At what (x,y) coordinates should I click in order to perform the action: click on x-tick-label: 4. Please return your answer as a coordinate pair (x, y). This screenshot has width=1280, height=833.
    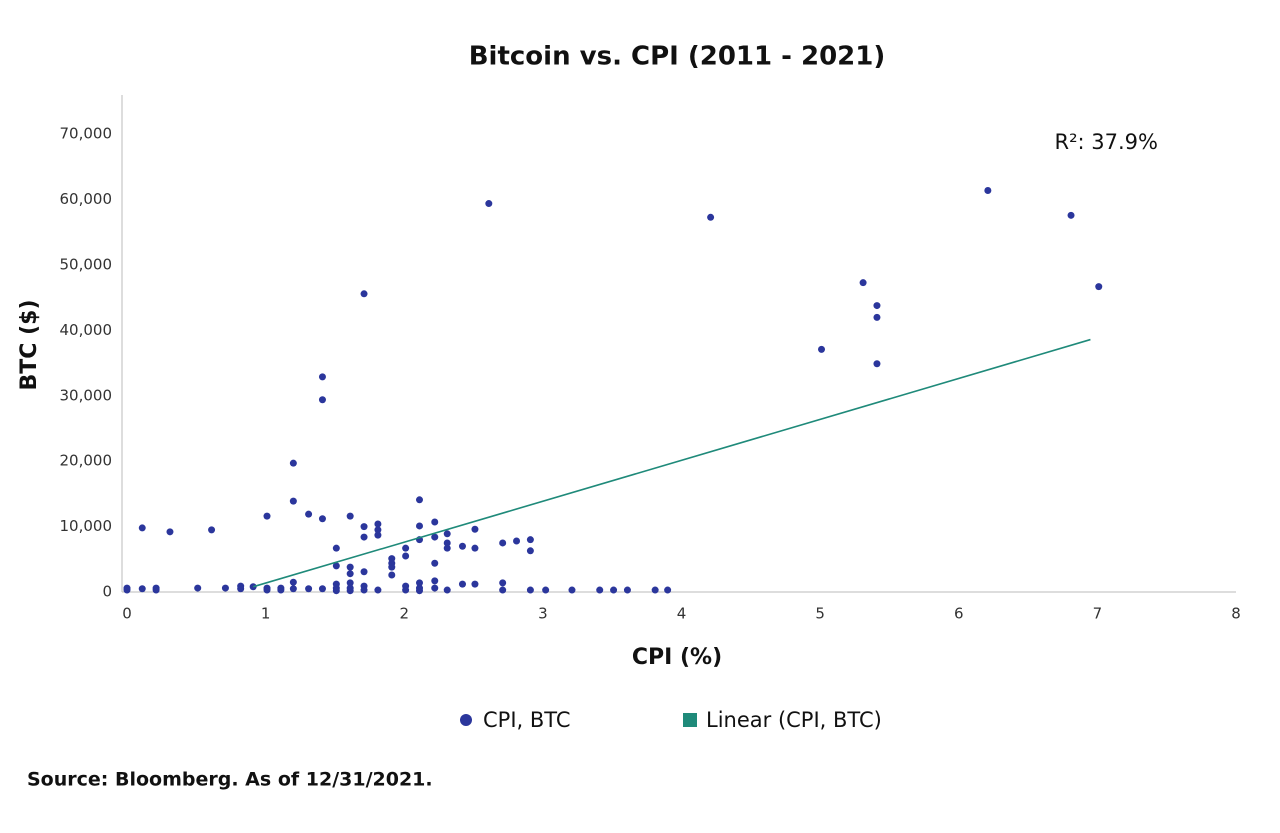
    Looking at the image, I should click on (682, 614).